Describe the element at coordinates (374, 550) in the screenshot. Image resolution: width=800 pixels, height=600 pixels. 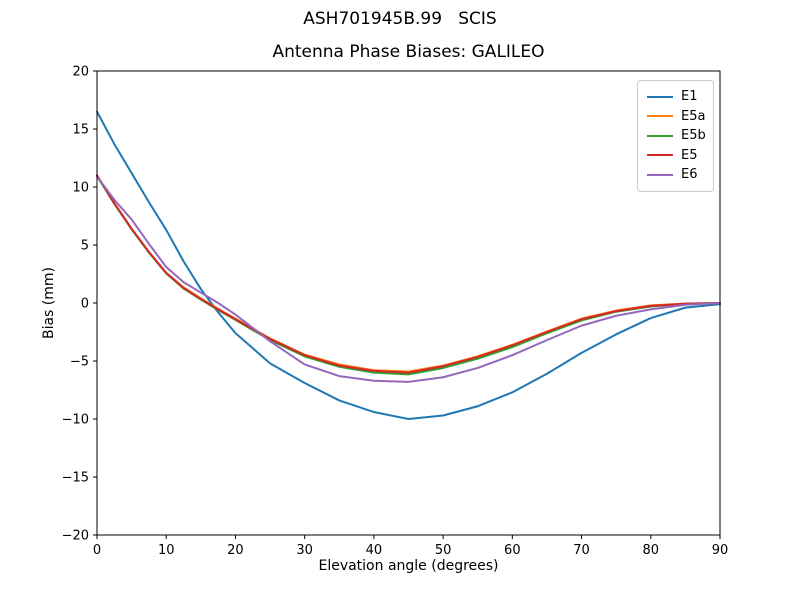
I see `x-tick-label: 40` at that location.